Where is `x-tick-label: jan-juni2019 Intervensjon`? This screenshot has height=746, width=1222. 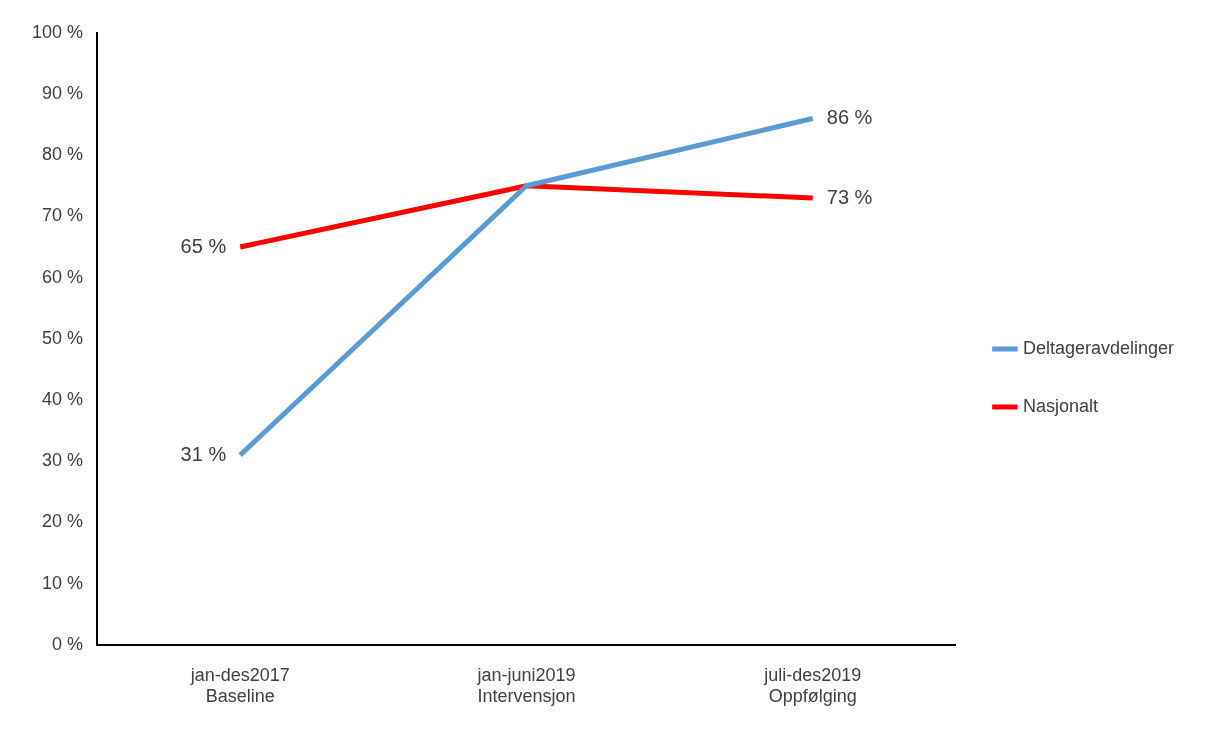
x-tick-label: jan-juni2019 Intervensjon is located at coordinates (526, 685).